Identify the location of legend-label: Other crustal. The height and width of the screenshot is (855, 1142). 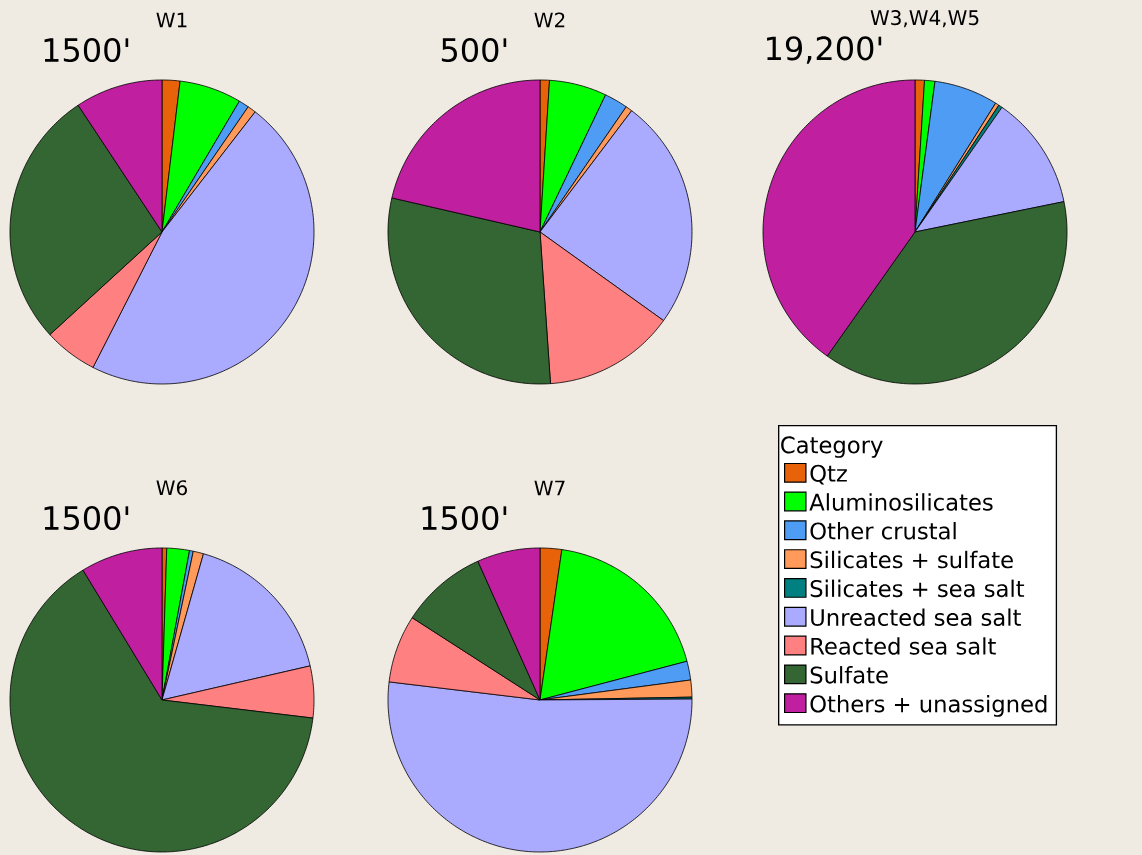
(883, 530).